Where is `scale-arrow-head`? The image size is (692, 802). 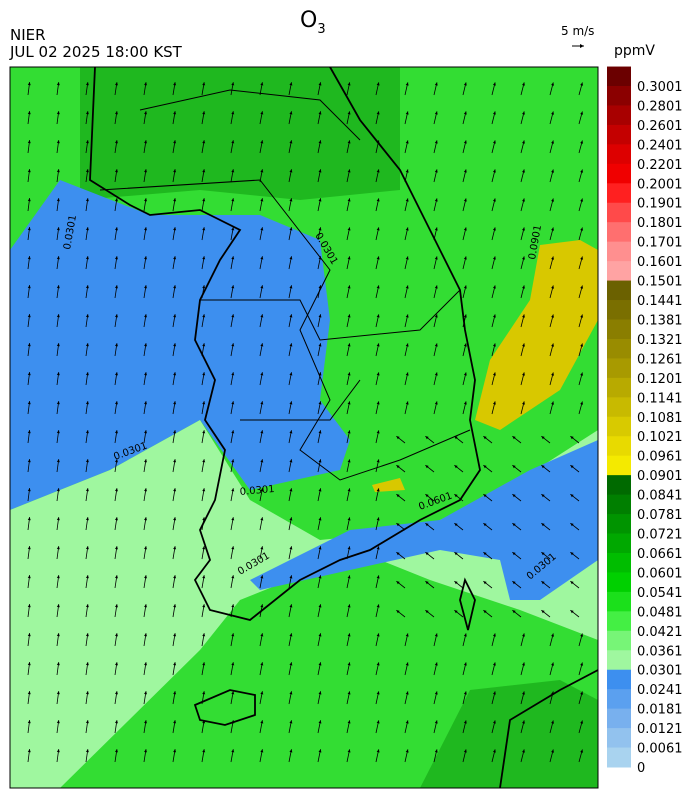 scale-arrow-head is located at coordinates (582, 46).